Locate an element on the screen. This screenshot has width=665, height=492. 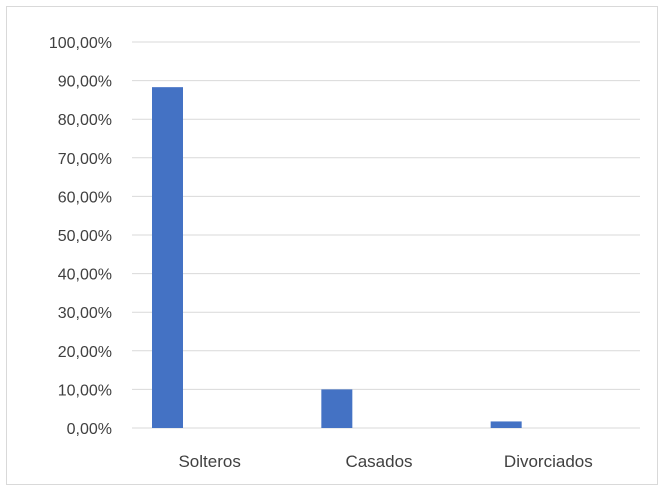
y-tick-label: 80,00% is located at coordinates (85, 120).